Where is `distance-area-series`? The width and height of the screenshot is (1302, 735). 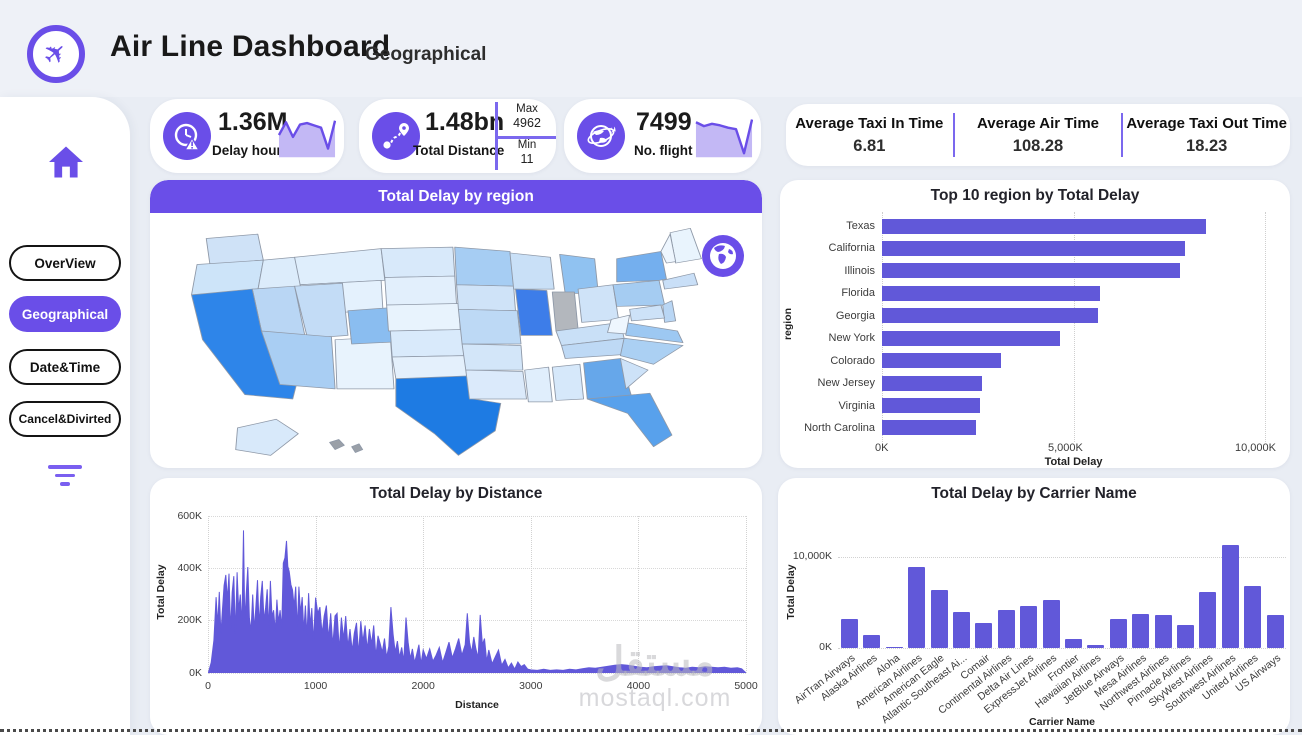 distance-area-series is located at coordinates (477, 594).